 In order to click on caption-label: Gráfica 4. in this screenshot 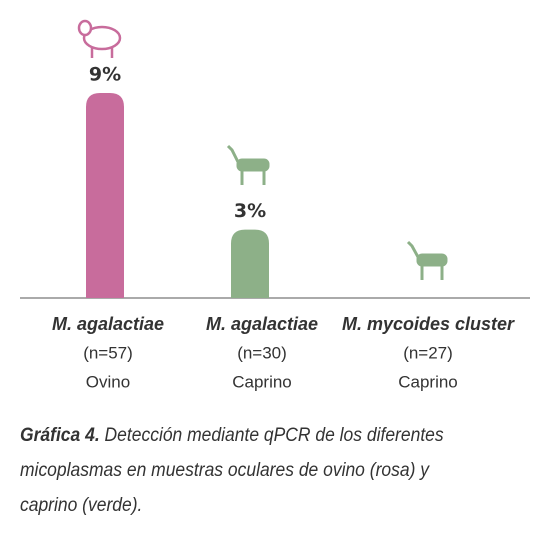, I will do `click(60, 435)`.